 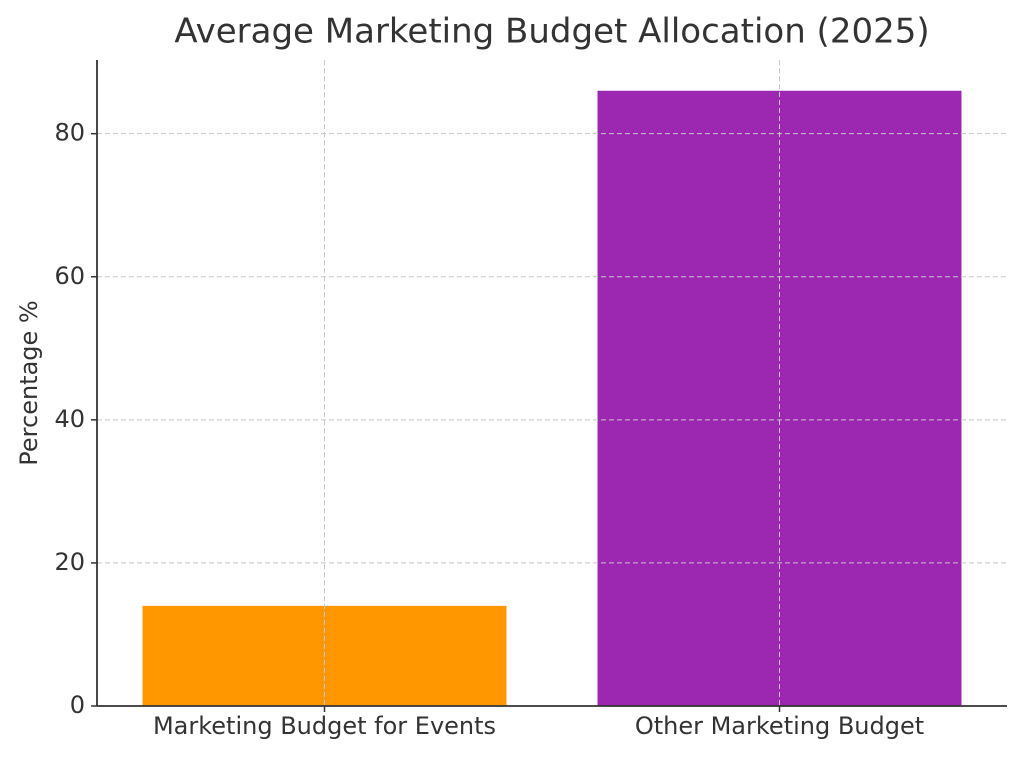 What do you see at coordinates (69, 562) in the screenshot?
I see `y-tick-label: 20` at bounding box center [69, 562].